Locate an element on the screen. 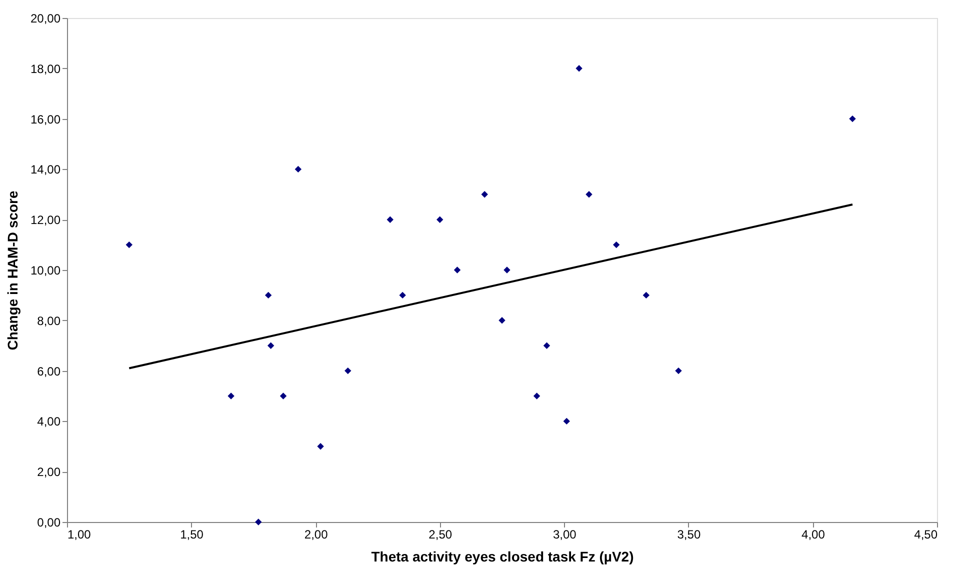  x-tick-label: 2,50 is located at coordinates (440, 535).